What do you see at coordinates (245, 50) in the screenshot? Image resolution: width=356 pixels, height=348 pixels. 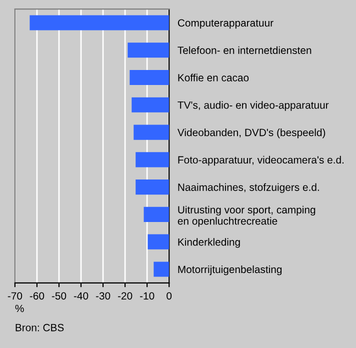 I see `y-tick-label: Telefoon- en internetdiensten` at bounding box center [245, 50].